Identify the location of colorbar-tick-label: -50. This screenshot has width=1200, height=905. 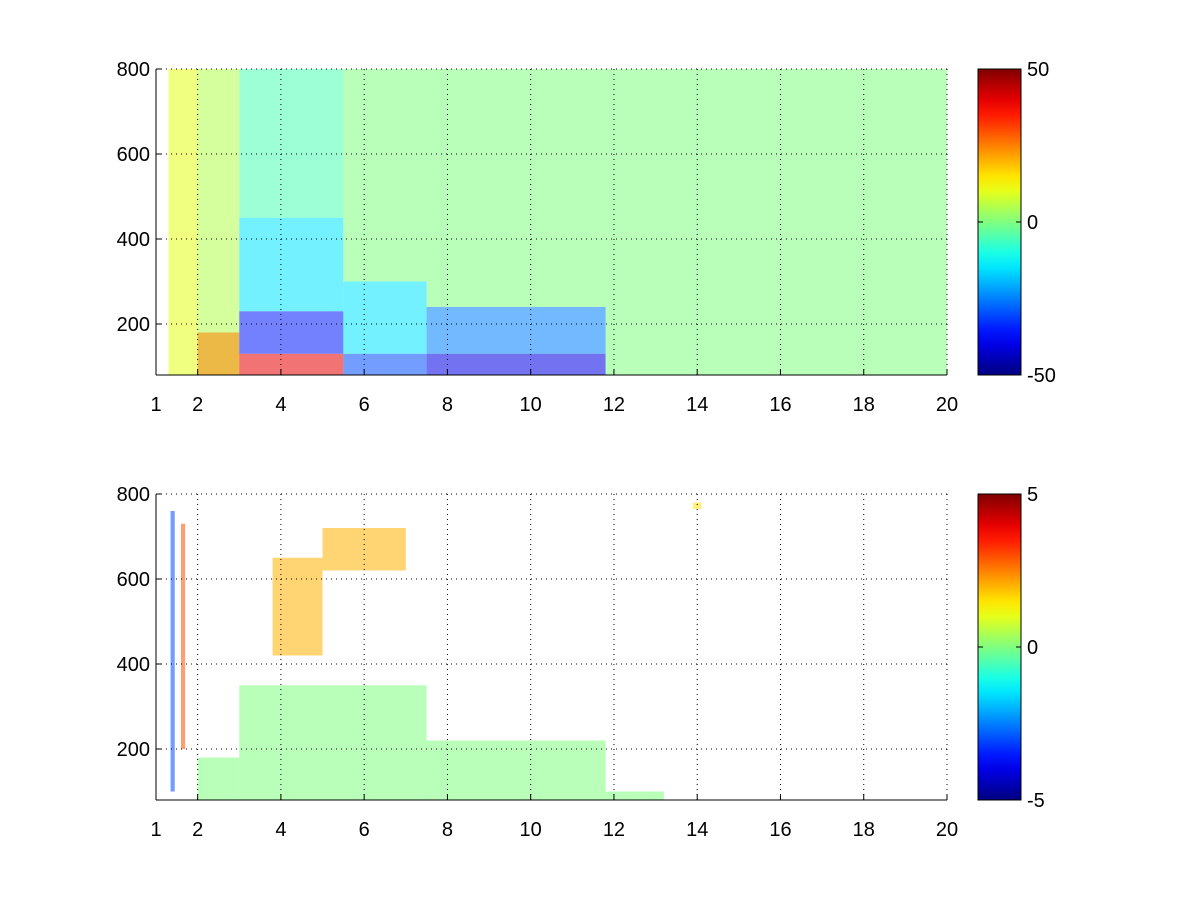
(1041, 376).